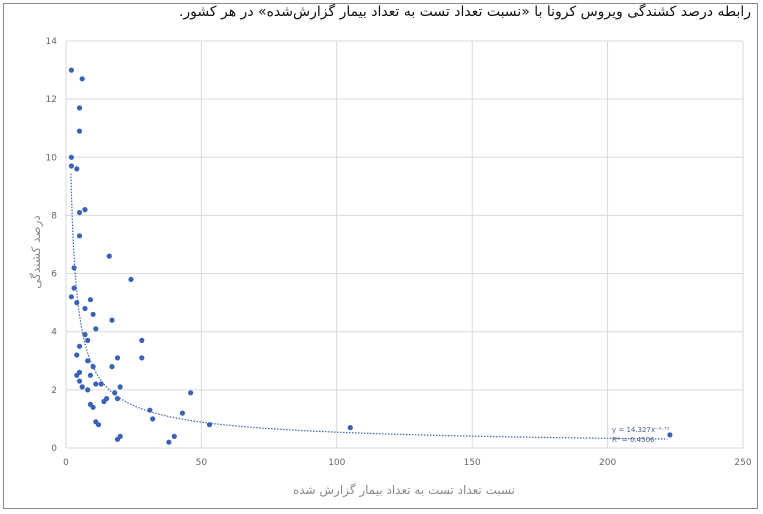  What do you see at coordinates (202, 463) in the screenshot?
I see `x-tick-label: 50` at bounding box center [202, 463].